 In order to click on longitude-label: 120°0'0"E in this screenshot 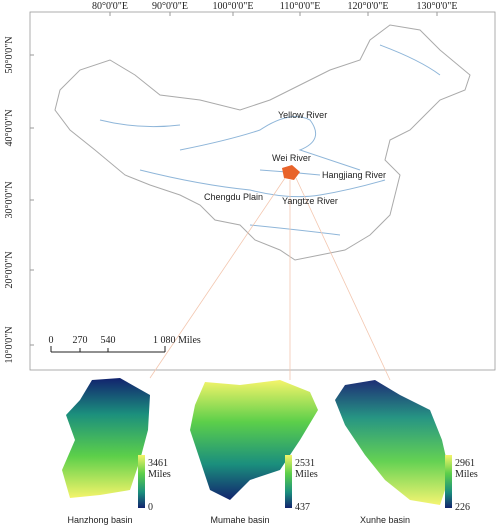, I will do `click(368, 6)`.